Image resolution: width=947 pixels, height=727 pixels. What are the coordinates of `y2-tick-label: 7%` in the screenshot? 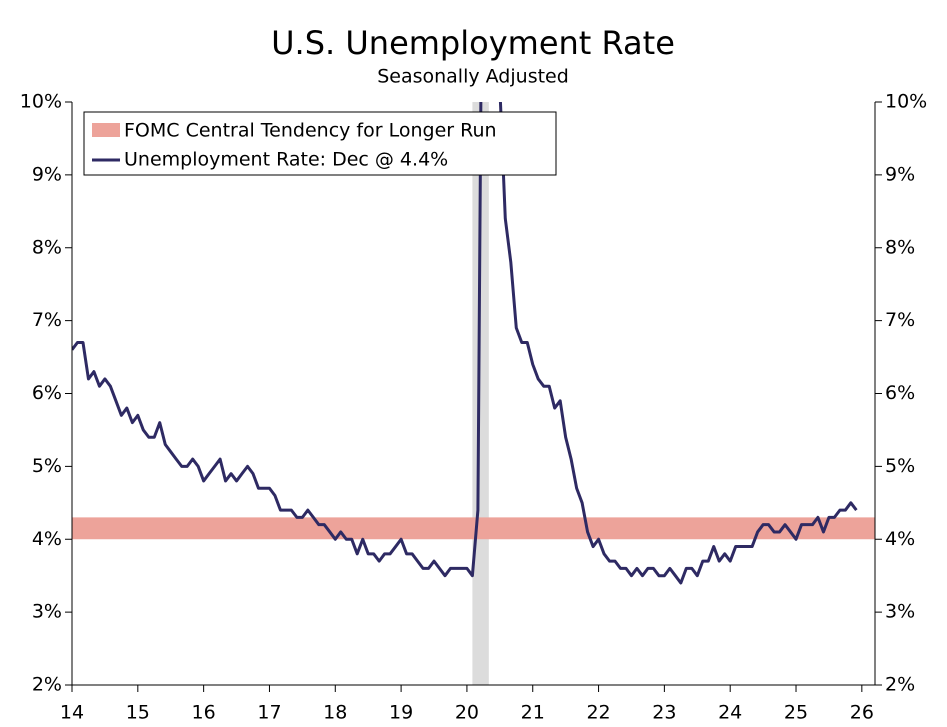 It's located at (900, 320).